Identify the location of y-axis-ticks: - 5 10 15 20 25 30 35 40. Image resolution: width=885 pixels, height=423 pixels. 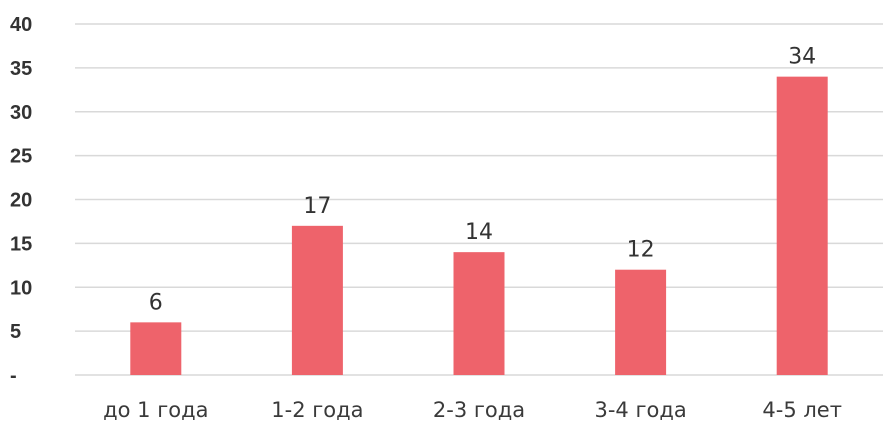
(21, 200).